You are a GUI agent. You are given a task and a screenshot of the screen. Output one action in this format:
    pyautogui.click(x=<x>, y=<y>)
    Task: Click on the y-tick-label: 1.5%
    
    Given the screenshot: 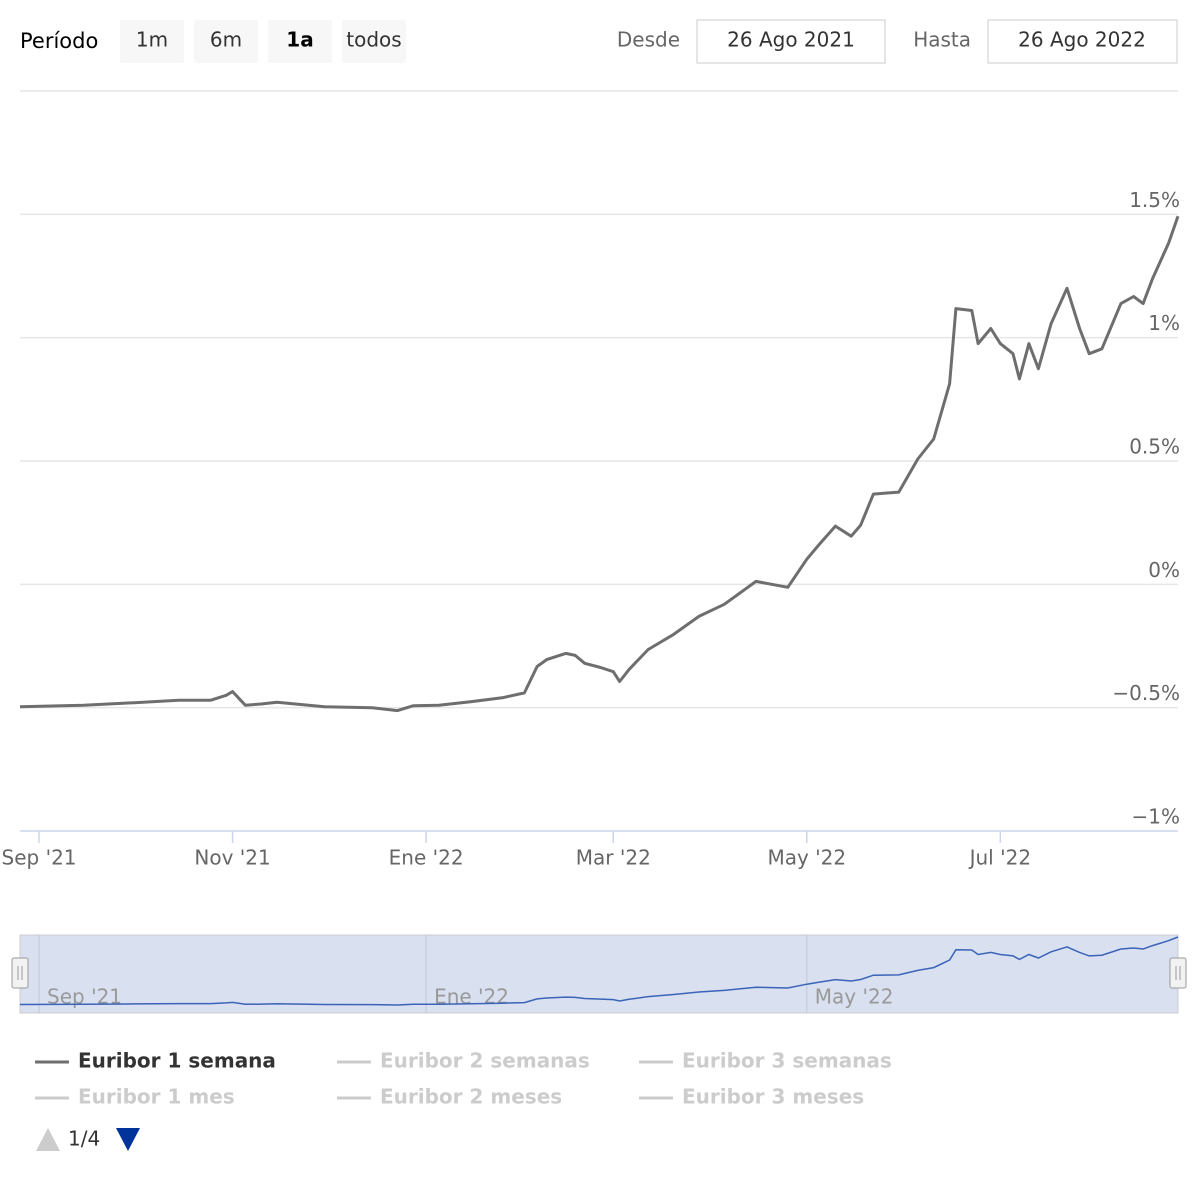 What is the action you would take?
    pyautogui.click(x=1154, y=200)
    